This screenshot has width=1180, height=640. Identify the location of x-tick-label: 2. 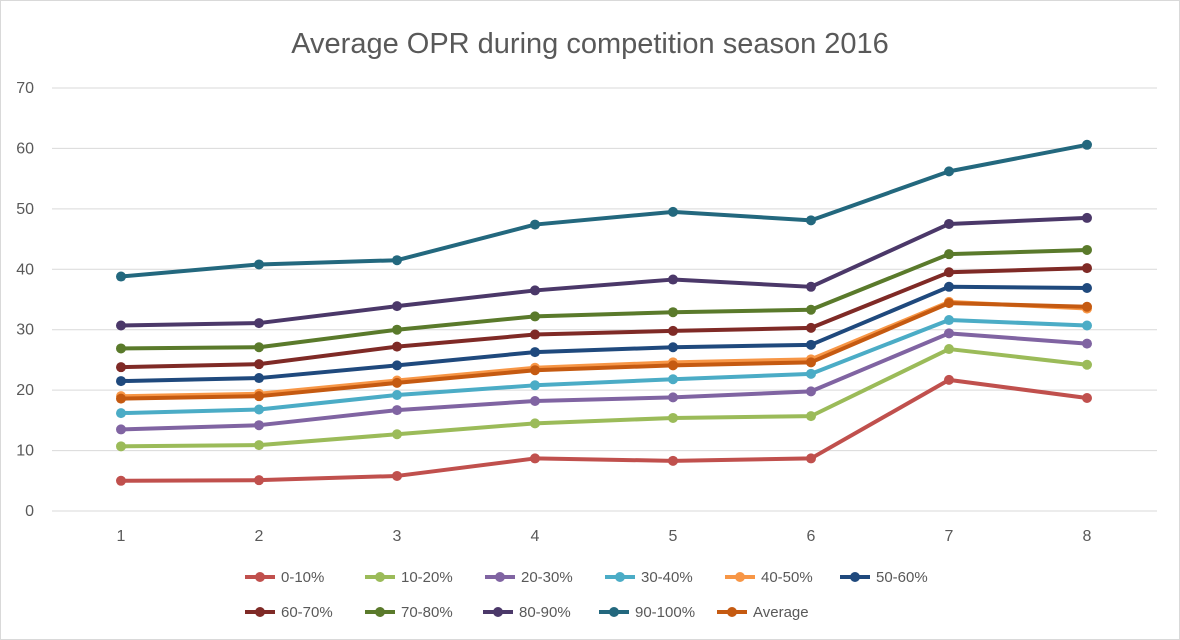
(259, 536).